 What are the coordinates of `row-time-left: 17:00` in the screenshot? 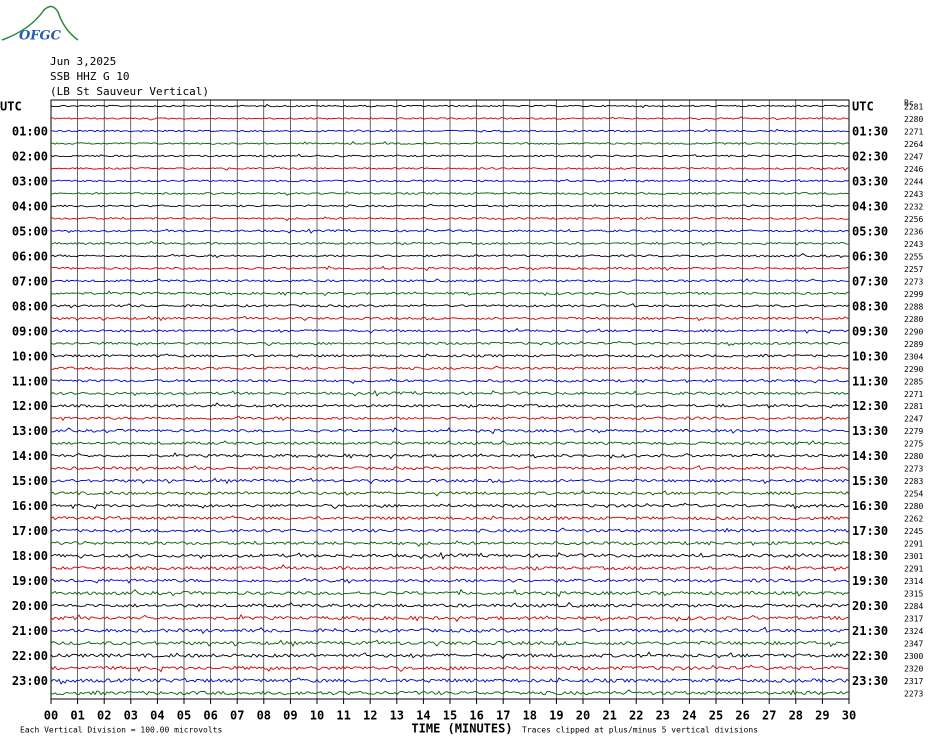 It's located at (30, 531).